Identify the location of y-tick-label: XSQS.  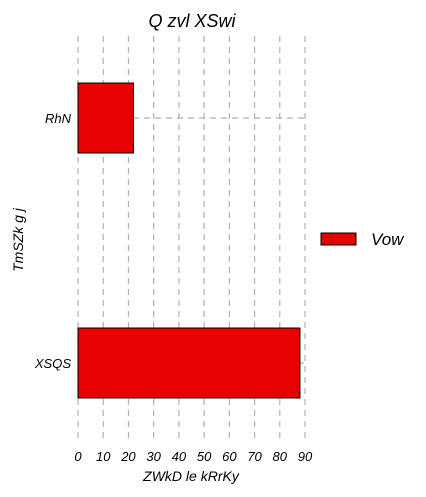
(52, 363).